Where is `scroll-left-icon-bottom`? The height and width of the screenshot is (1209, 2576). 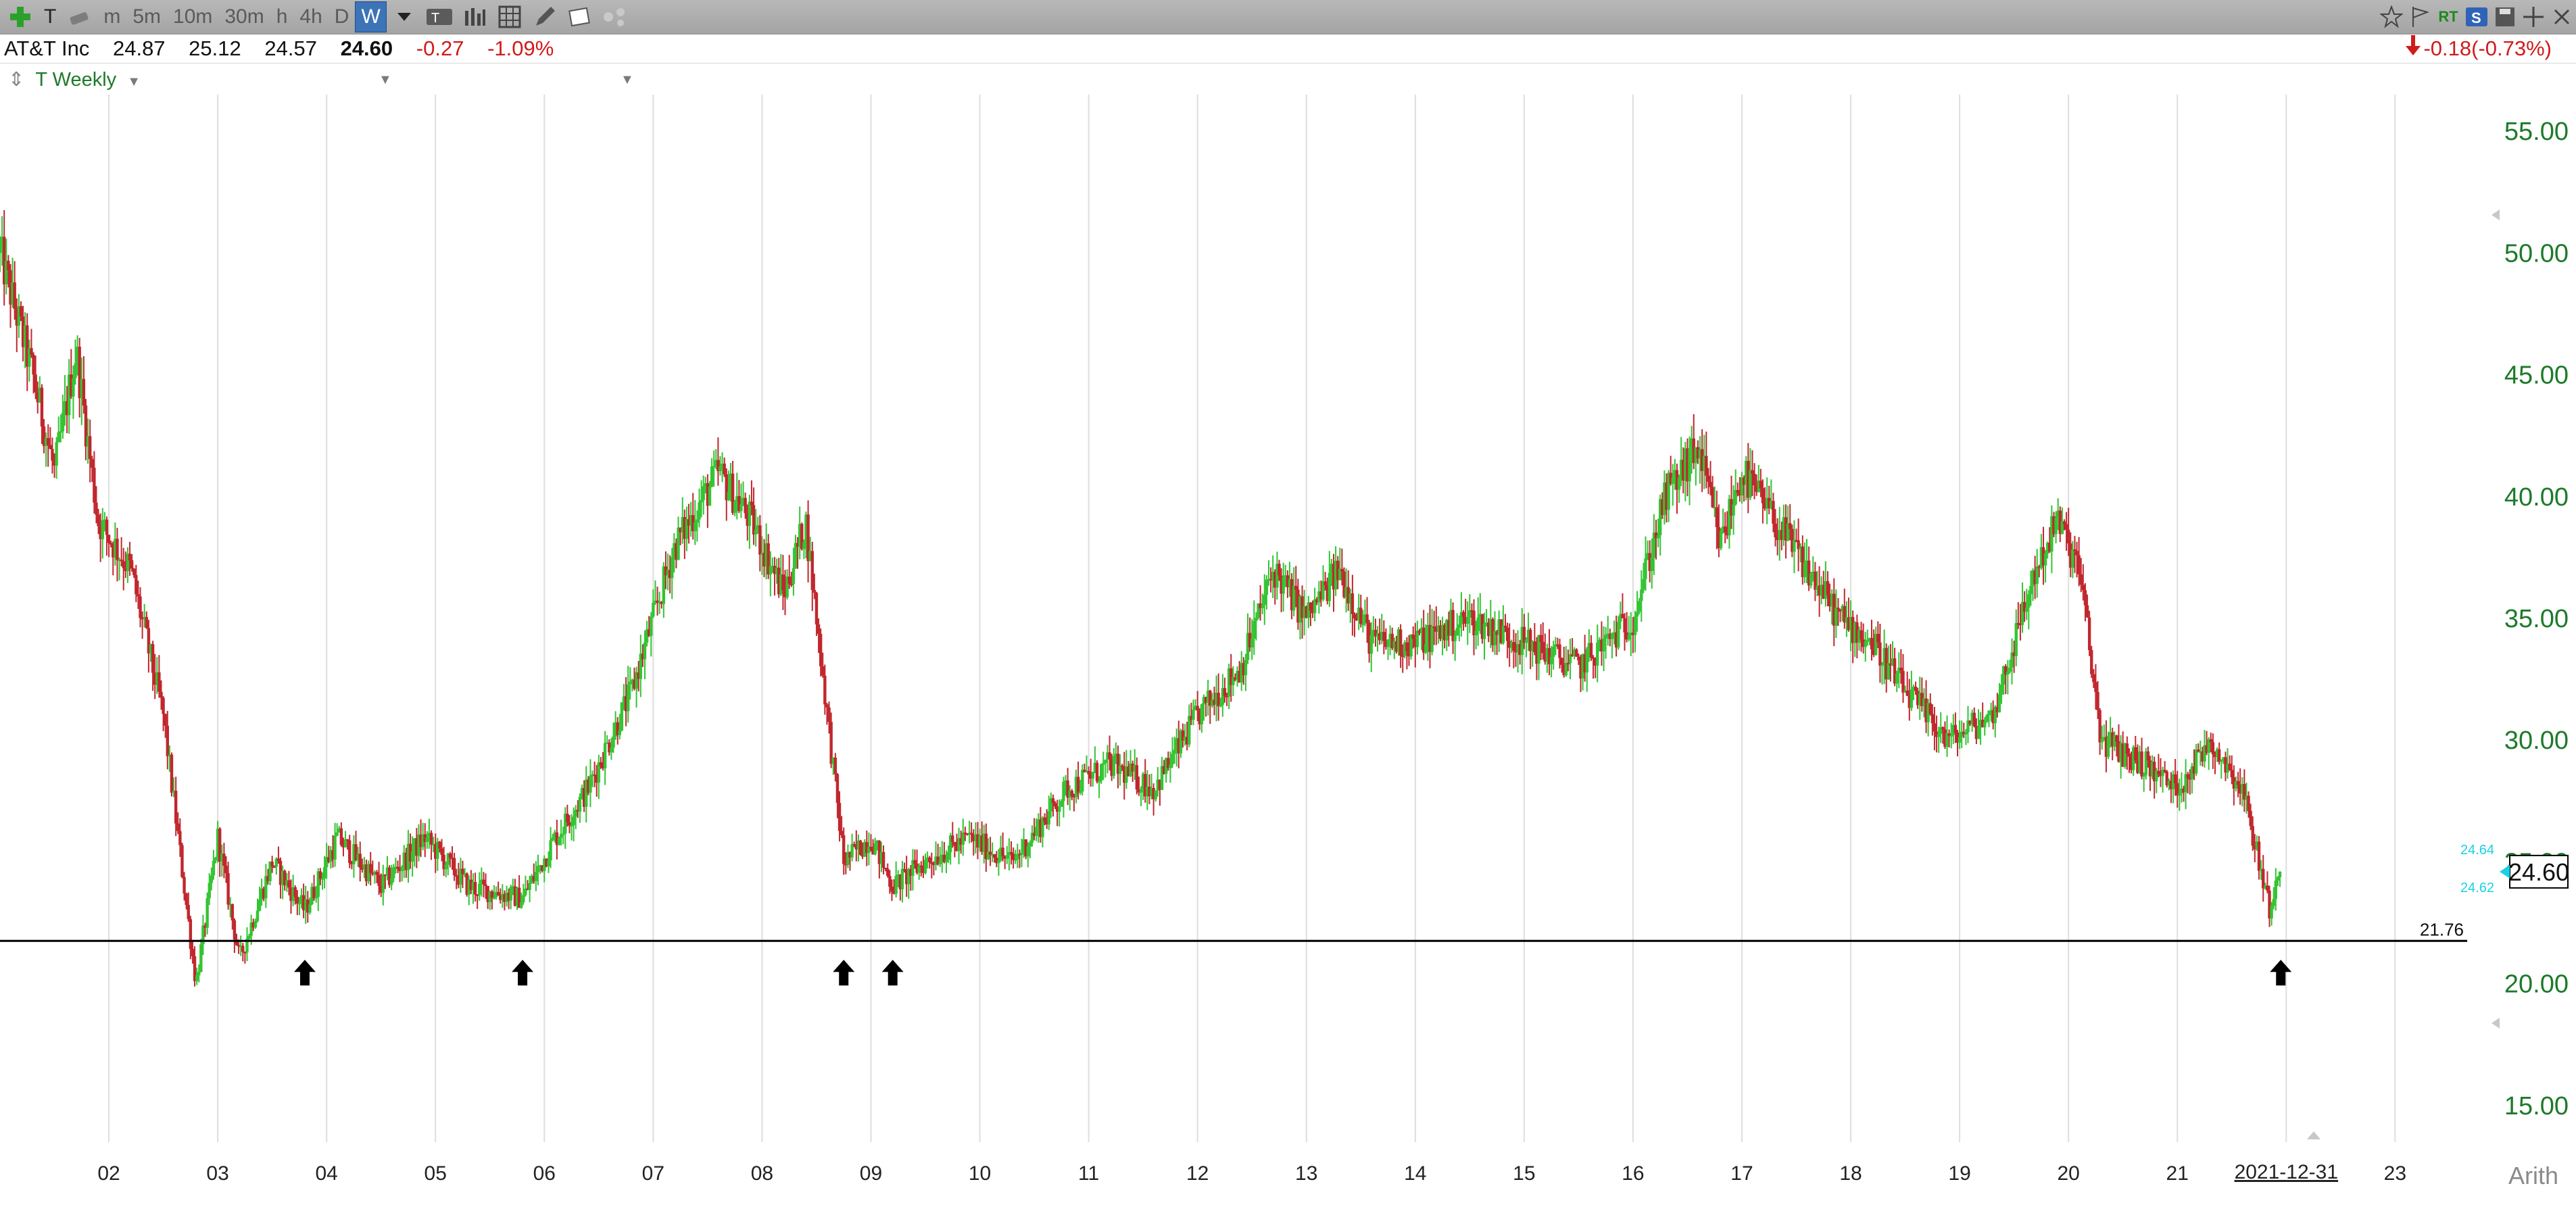
scroll-left-icon-bottom is located at coordinates (2496, 1024).